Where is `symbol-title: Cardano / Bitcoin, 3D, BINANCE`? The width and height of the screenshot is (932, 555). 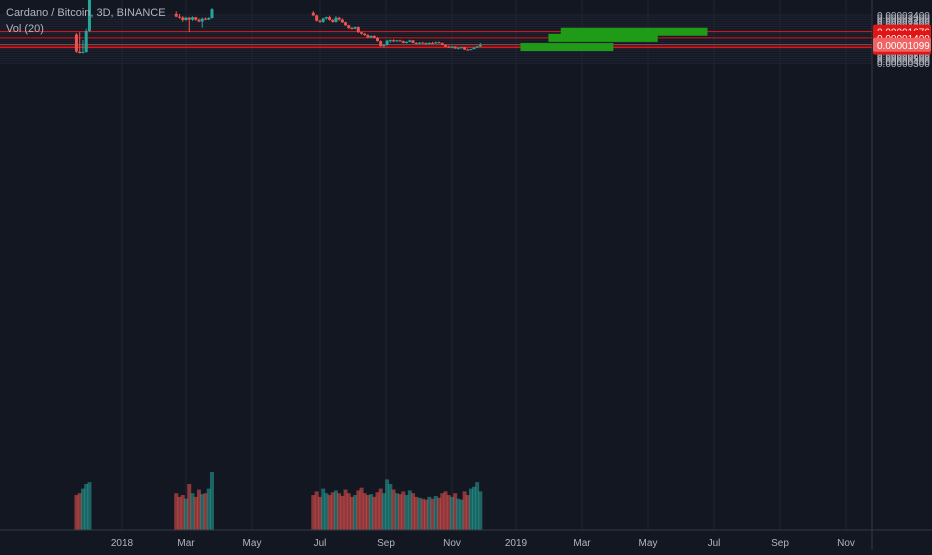 symbol-title: Cardano / Bitcoin, 3D, BINANCE is located at coordinates (86, 13).